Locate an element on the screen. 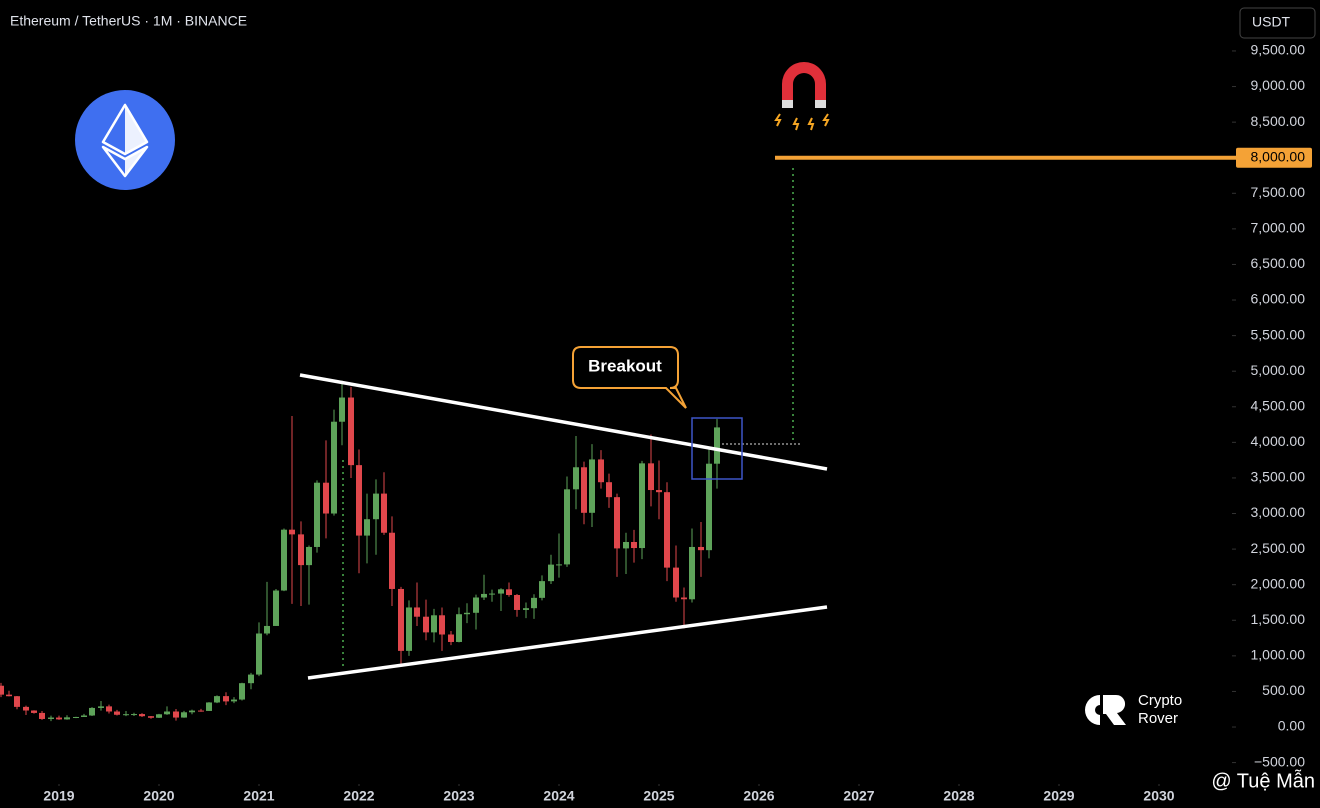  y-tick-label: 500.00 is located at coordinates (1283, 690).